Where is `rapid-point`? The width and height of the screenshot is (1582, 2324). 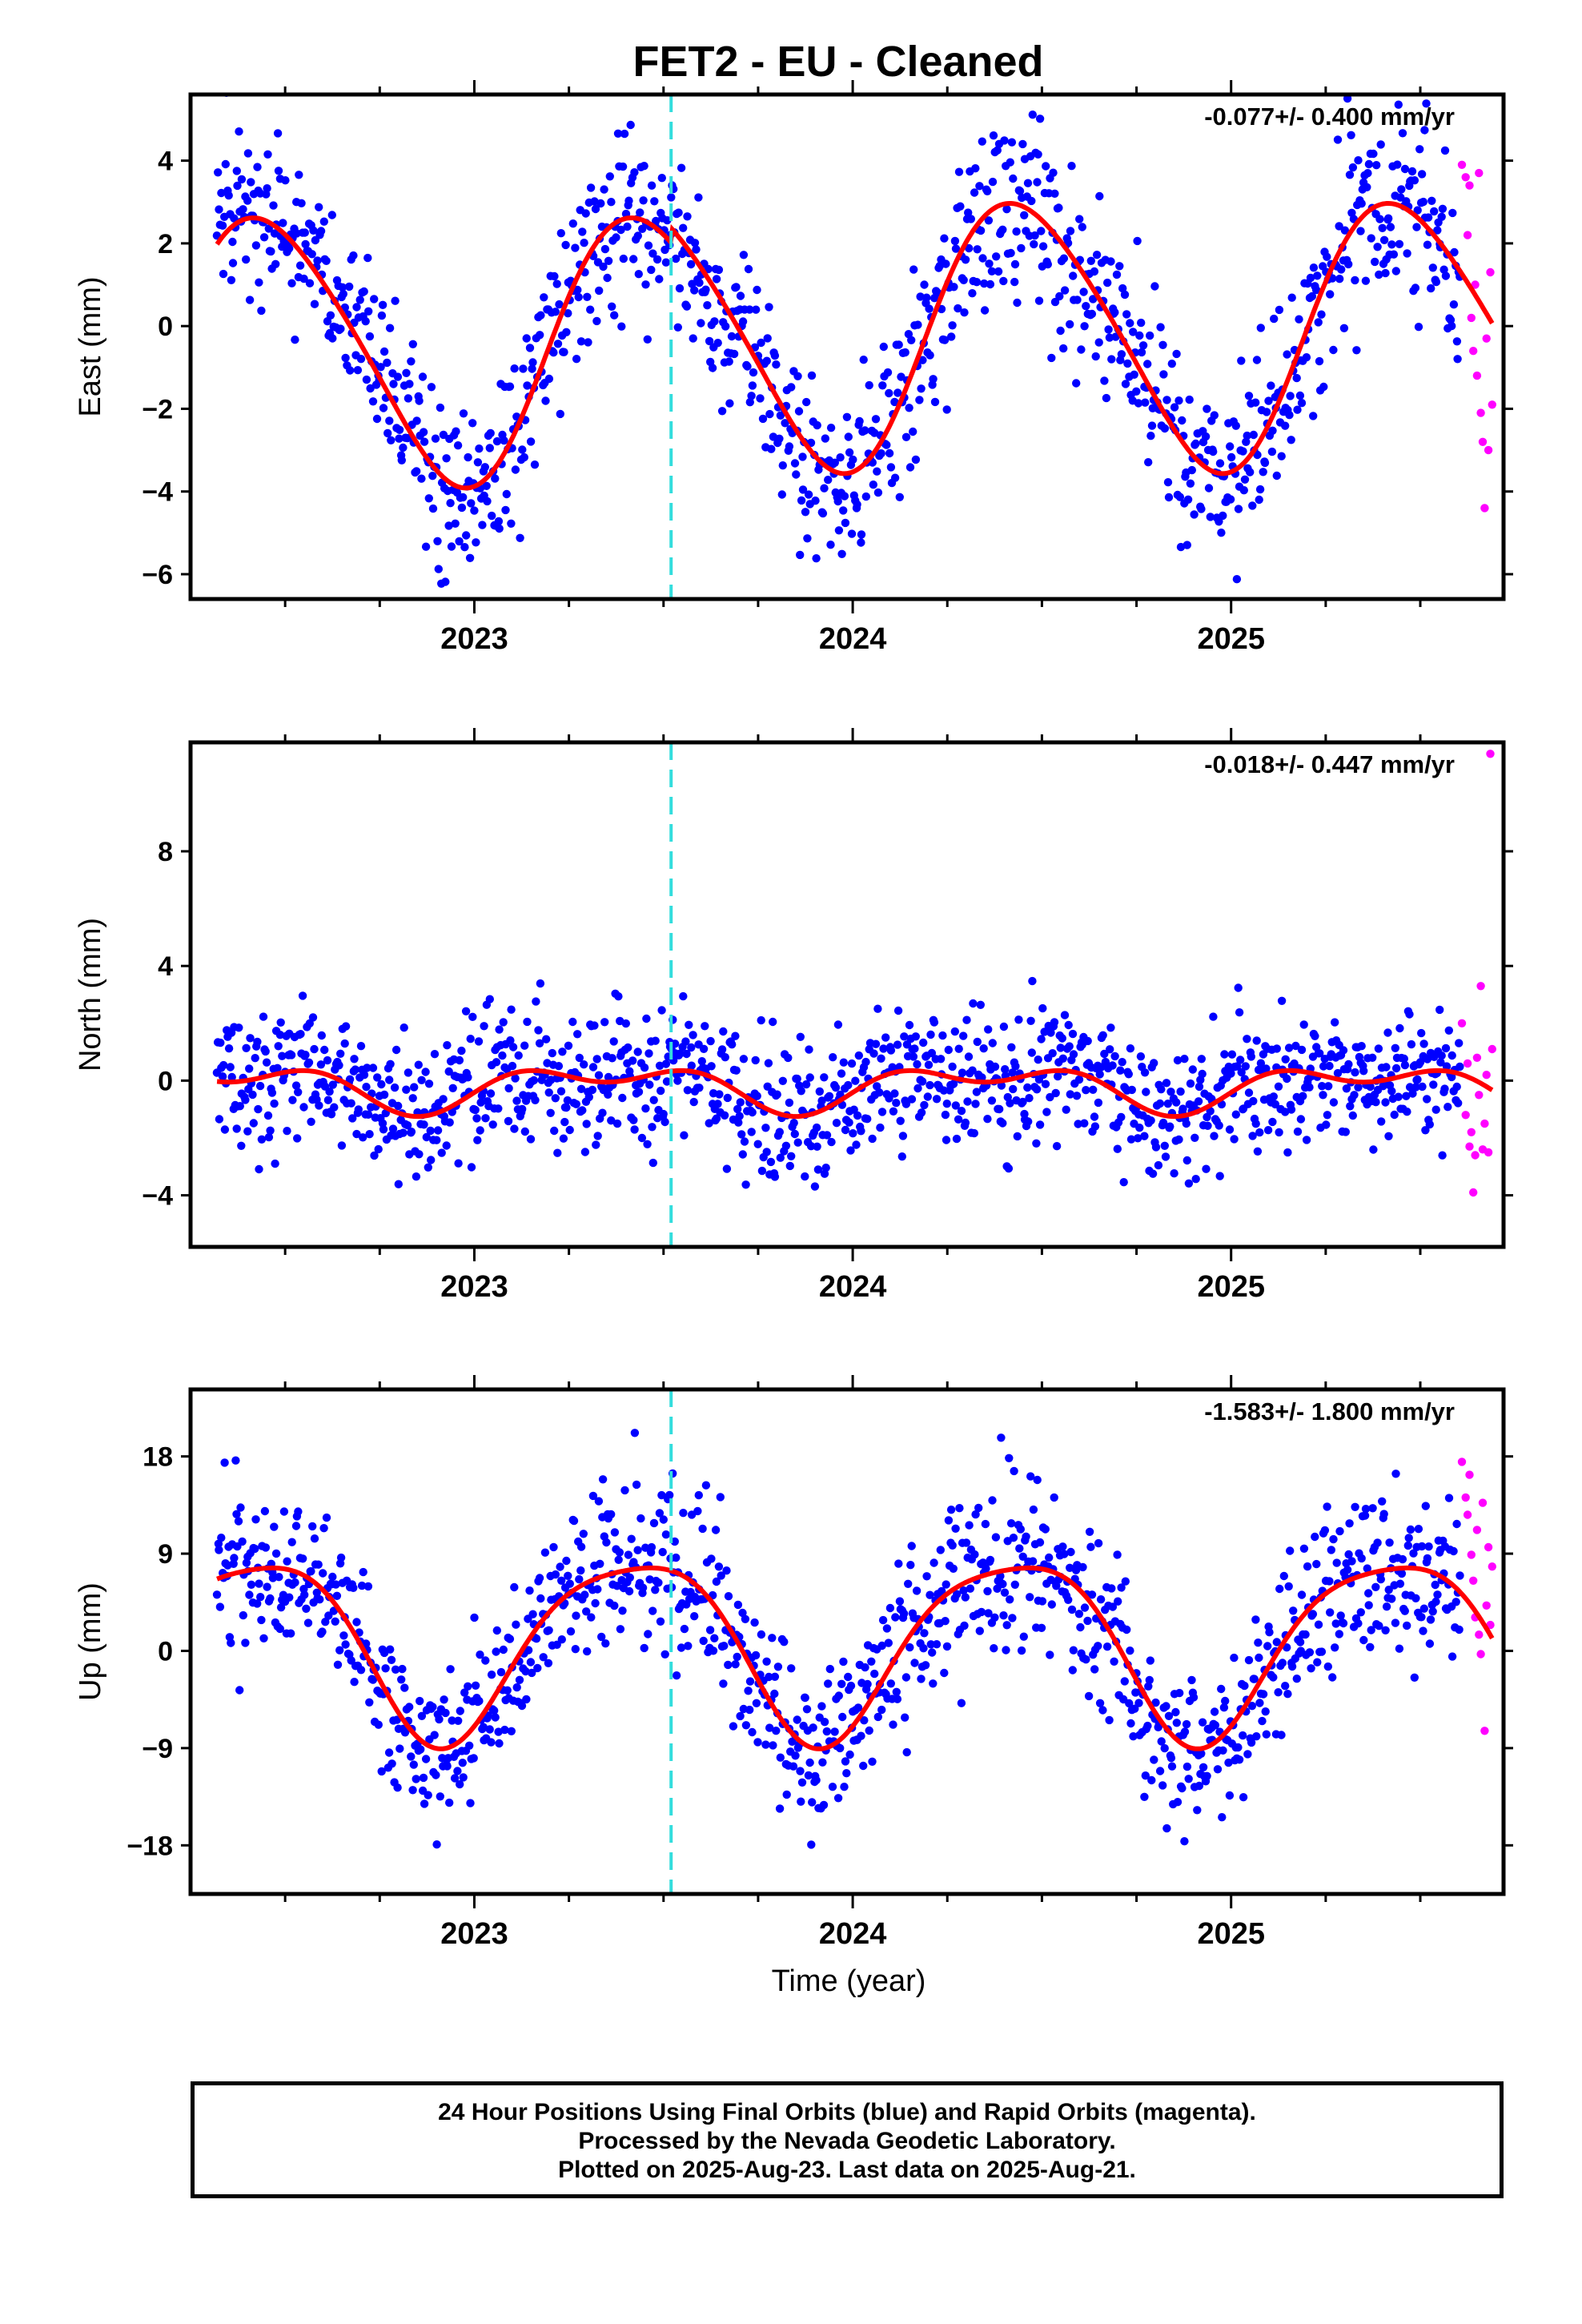
rapid-point is located at coordinates (1492, 1049).